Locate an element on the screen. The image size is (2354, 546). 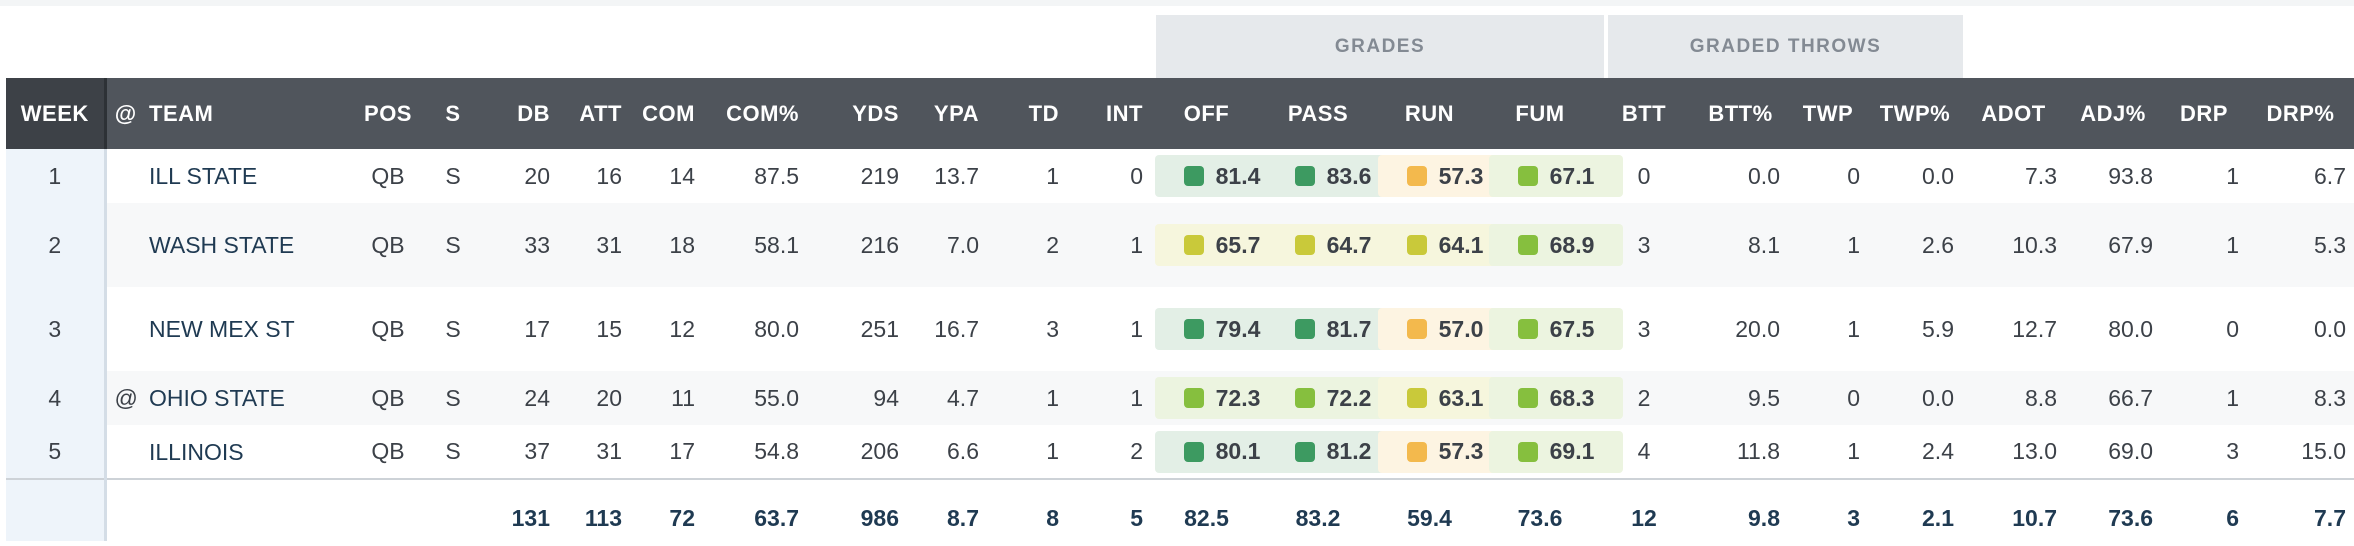
cell-adot: 13.0 is located at coordinates (2034, 451).